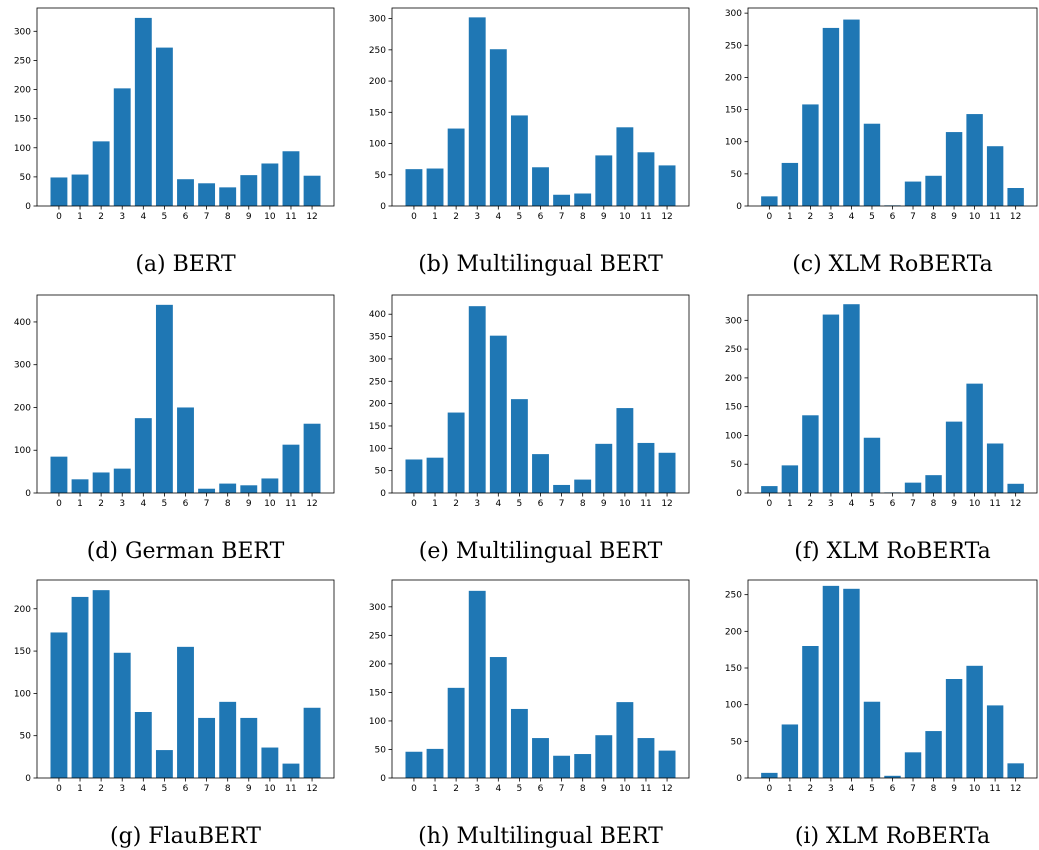  What do you see at coordinates (377, 636) in the screenshot?
I see `y-tick-label: 250` at bounding box center [377, 636].